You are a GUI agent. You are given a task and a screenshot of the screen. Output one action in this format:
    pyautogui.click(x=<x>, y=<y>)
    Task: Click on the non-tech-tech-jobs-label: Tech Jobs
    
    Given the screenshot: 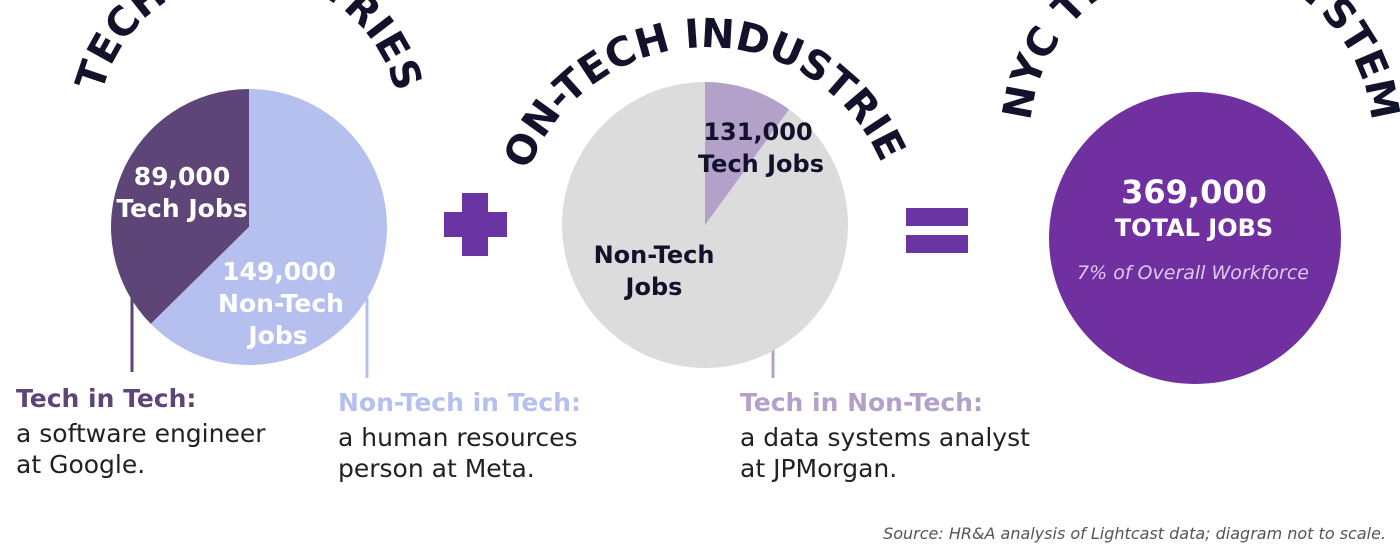 What is the action you would take?
    pyautogui.click(x=761, y=164)
    